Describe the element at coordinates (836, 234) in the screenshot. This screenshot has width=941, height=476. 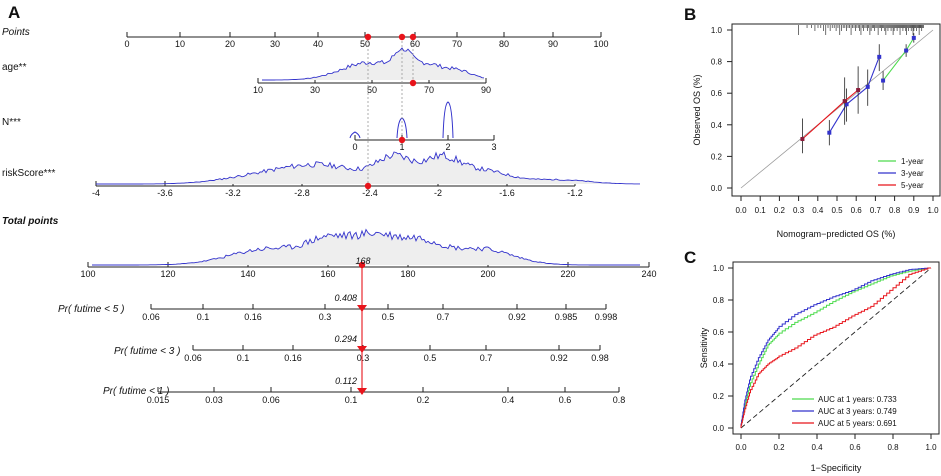
I see `b-xlabel: Nomogram−predicted OS (%)` at that location.